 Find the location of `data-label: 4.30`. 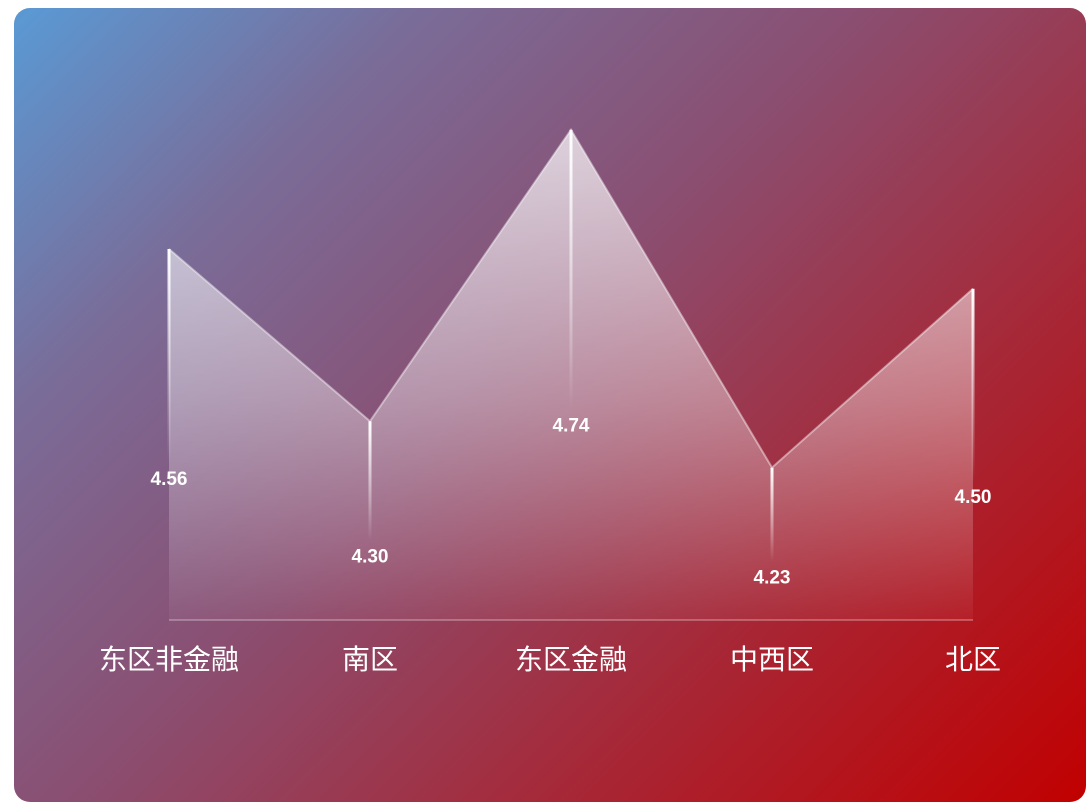

data-label: 4.30 is located at coordinates (370, 557).